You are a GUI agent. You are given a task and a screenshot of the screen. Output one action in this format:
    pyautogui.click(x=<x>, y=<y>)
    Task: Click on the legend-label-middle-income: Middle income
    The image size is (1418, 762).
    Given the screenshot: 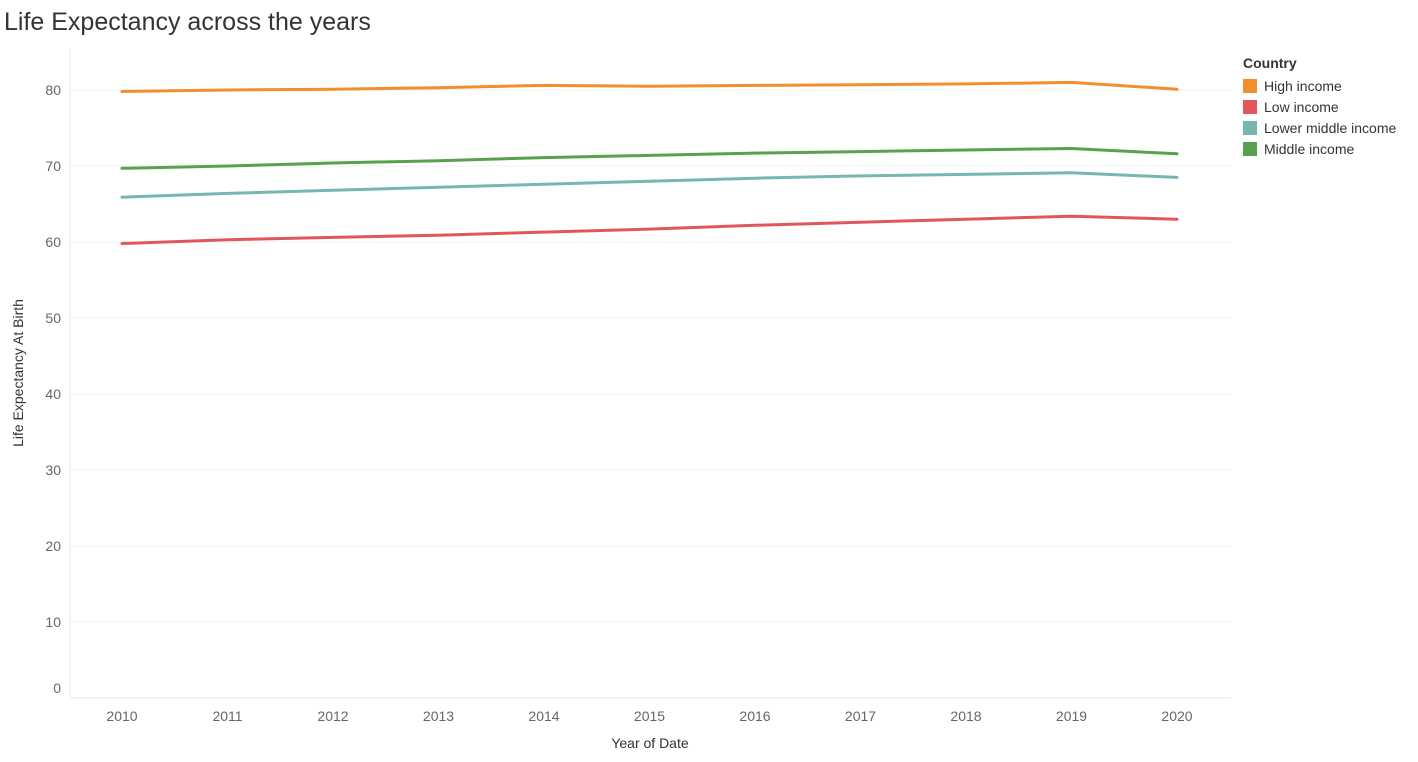 What is the action you would take?
    pyautogui.click(x=1309, y=148)
    